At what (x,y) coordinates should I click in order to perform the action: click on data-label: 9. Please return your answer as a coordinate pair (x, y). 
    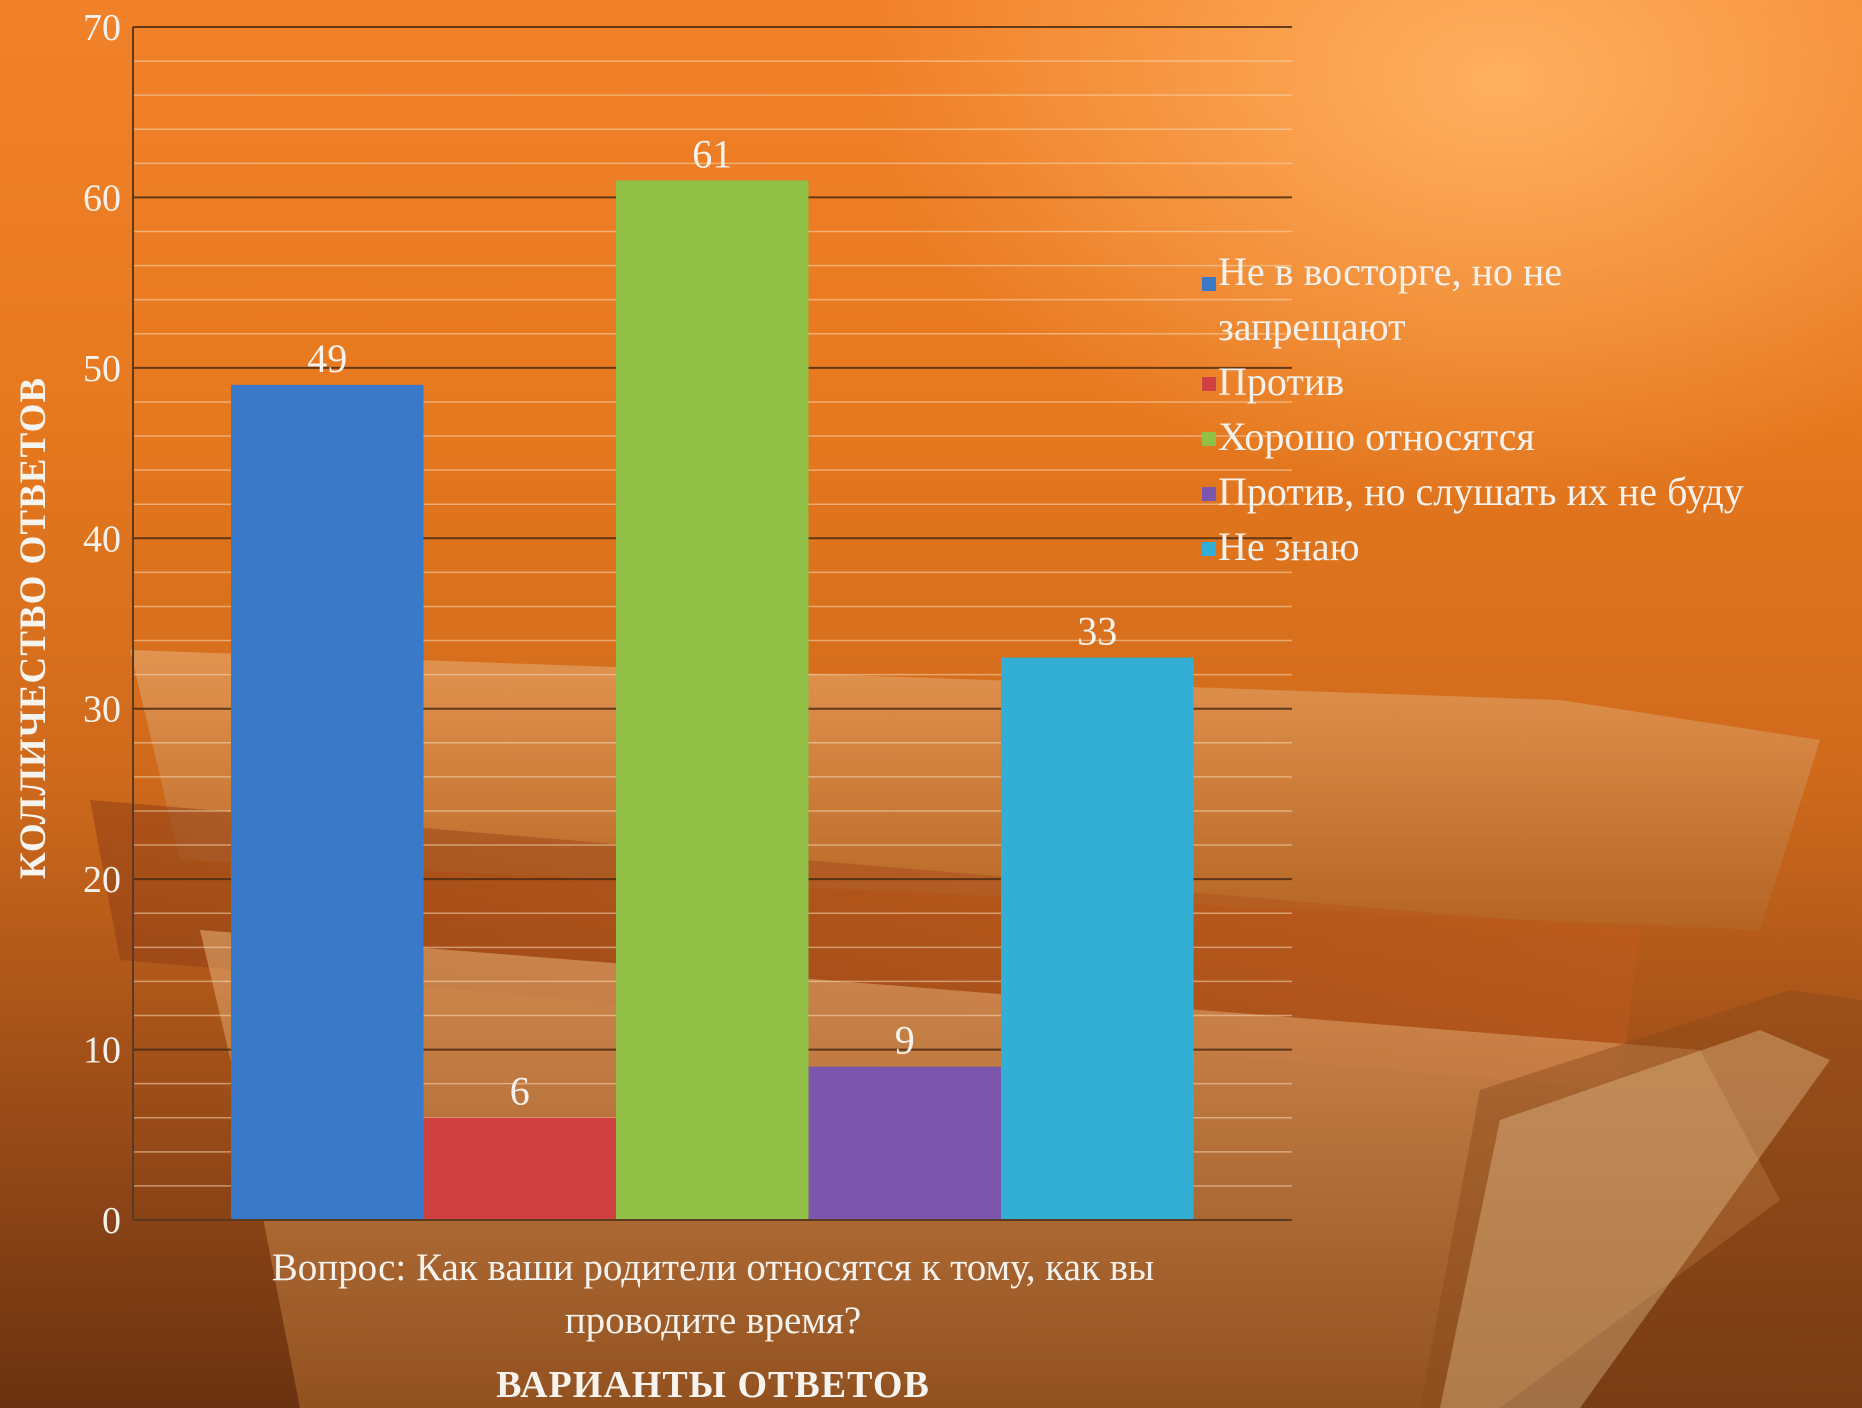
    Looking at the image, I should click on (905, 1040).